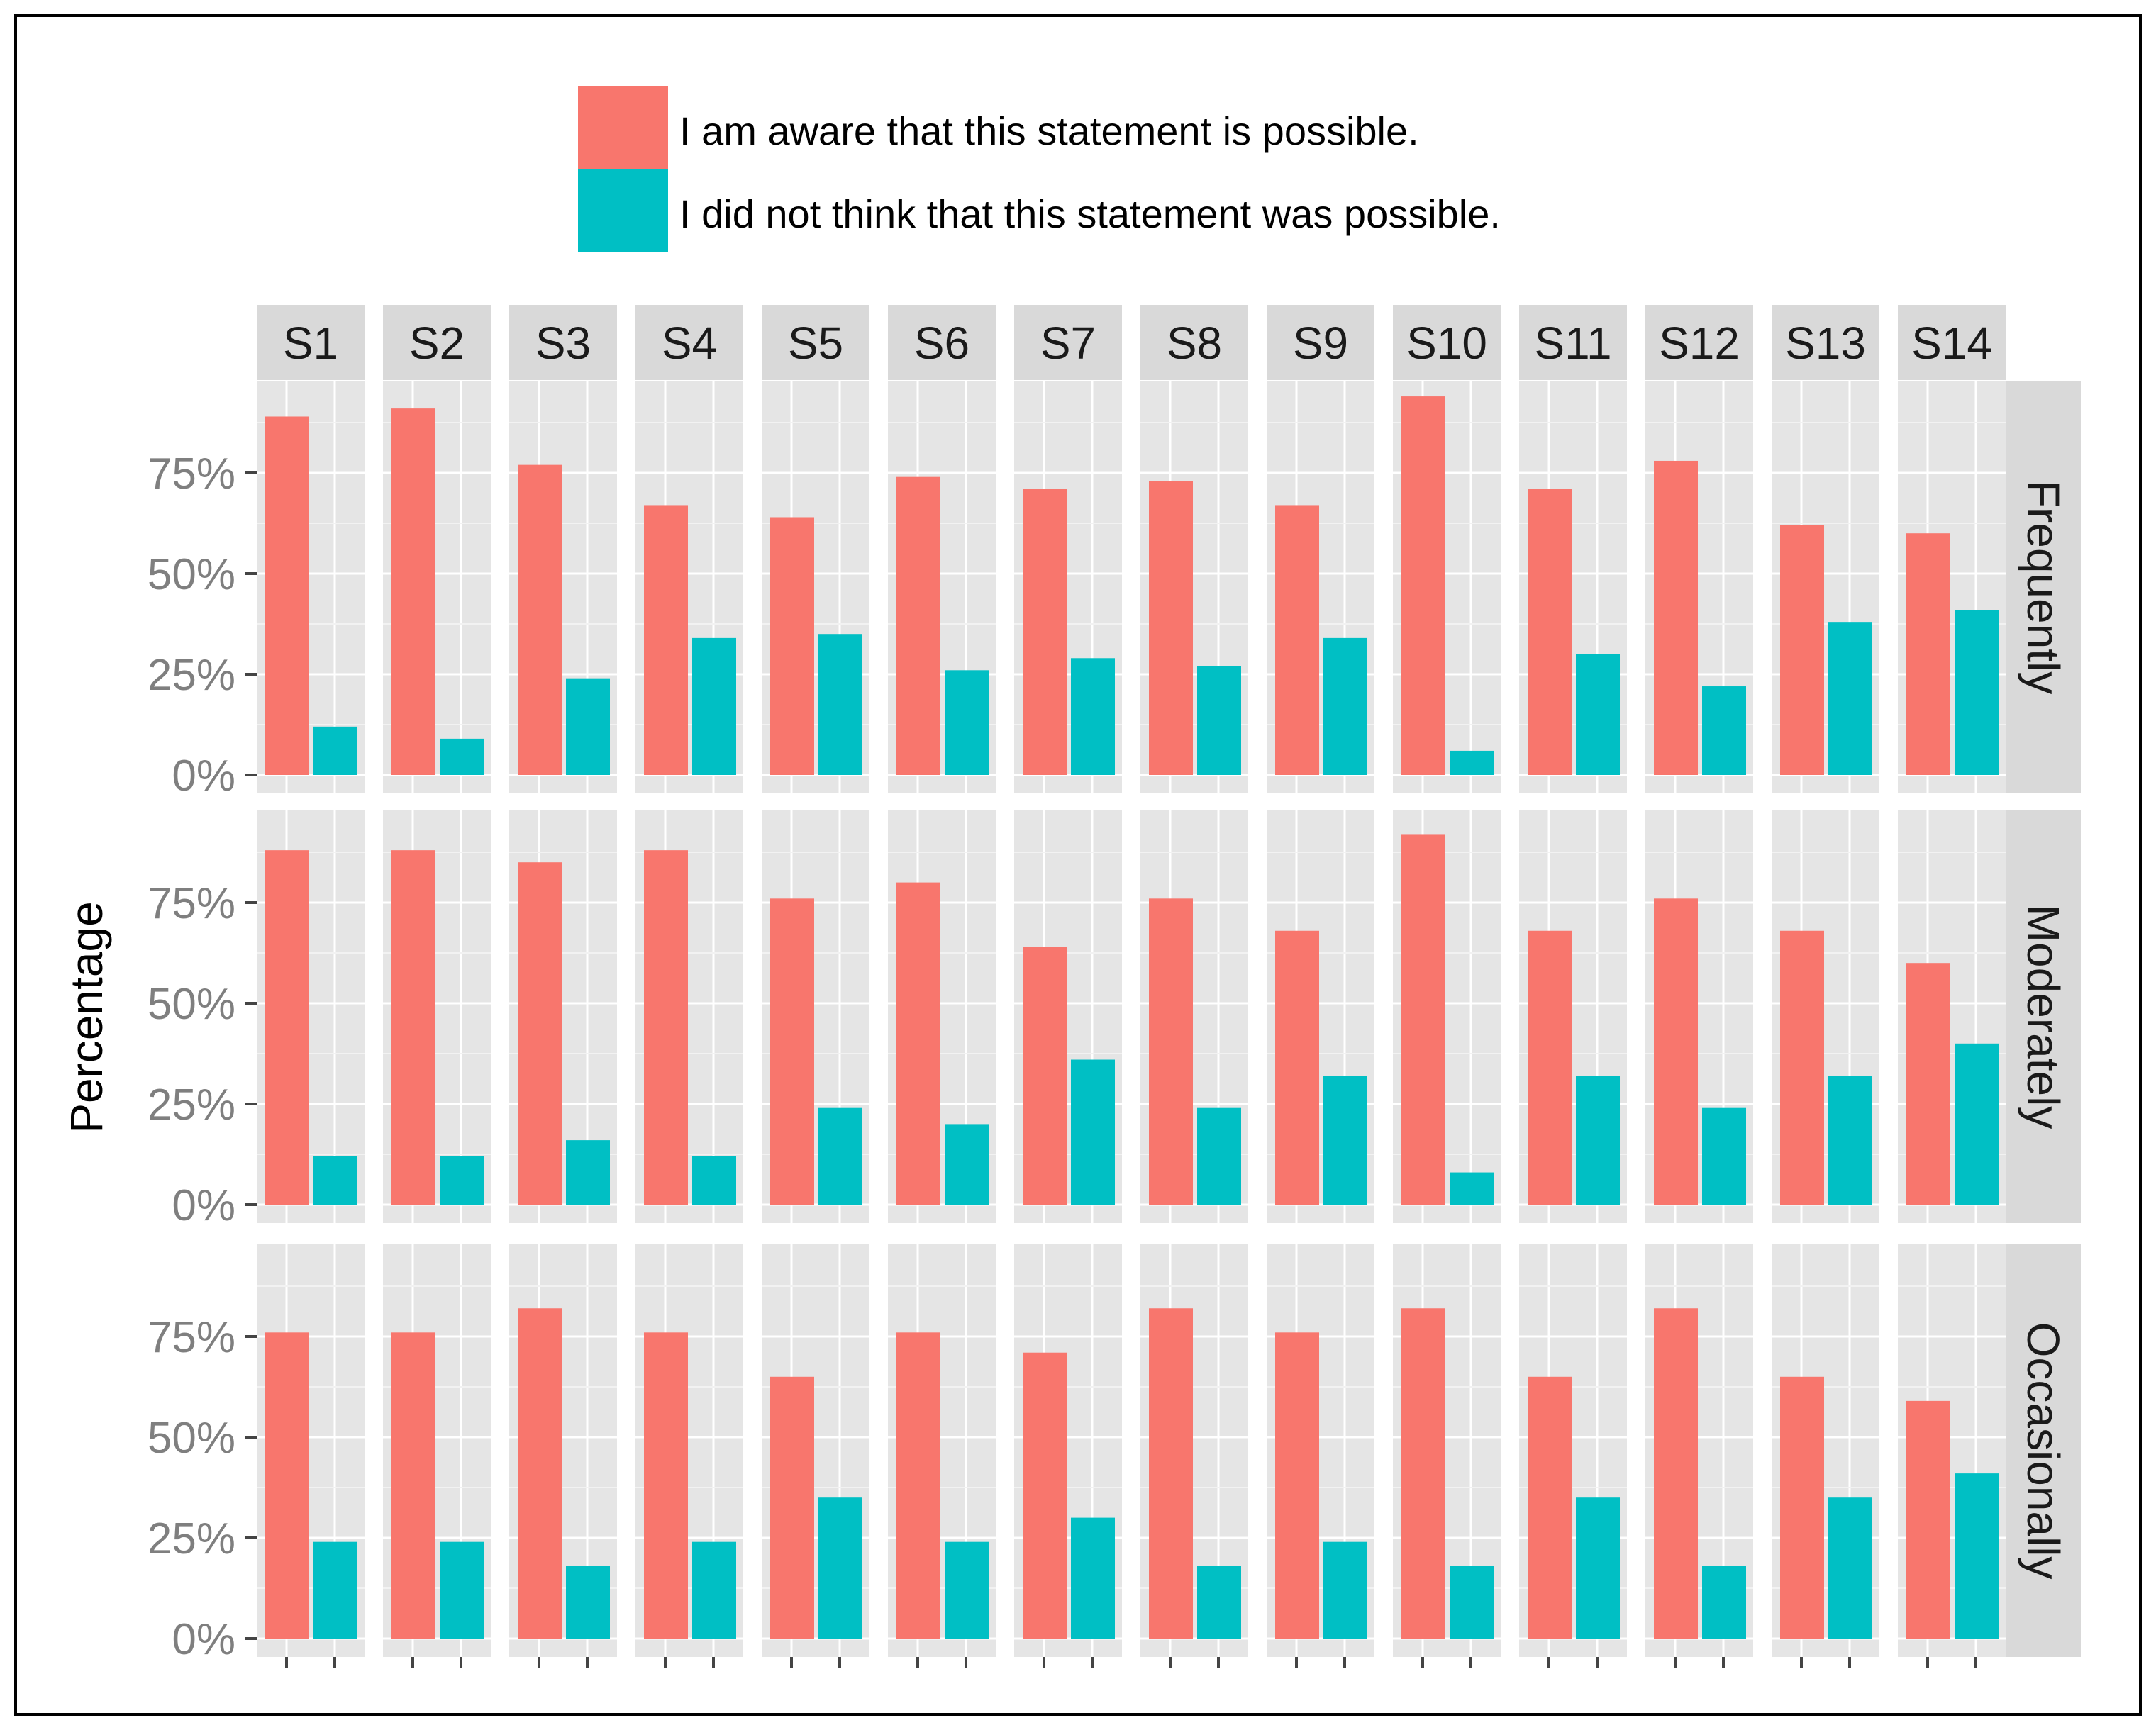 Image resolution: width=2156 pixels, height=1730 pixels. What do you see at coordinates (204, 1205) in the screenshot?
I see `y-tick-label: 0%` at bounding box center [204, 1205].